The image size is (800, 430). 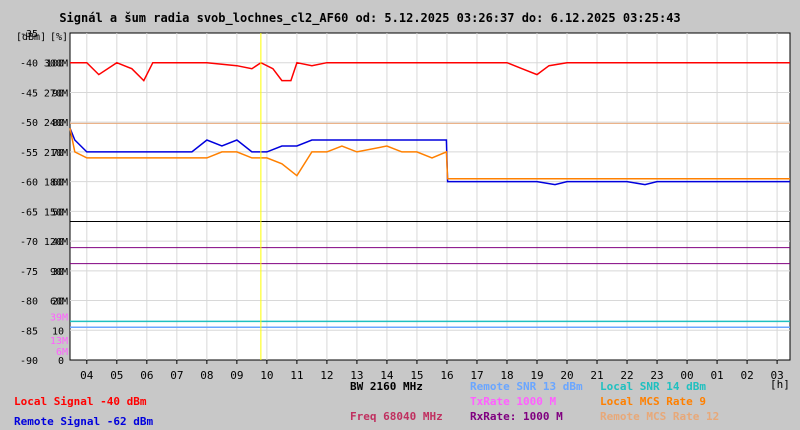 I want to click on y-unit-dbm: [dBm], so click(x=31, y=37).